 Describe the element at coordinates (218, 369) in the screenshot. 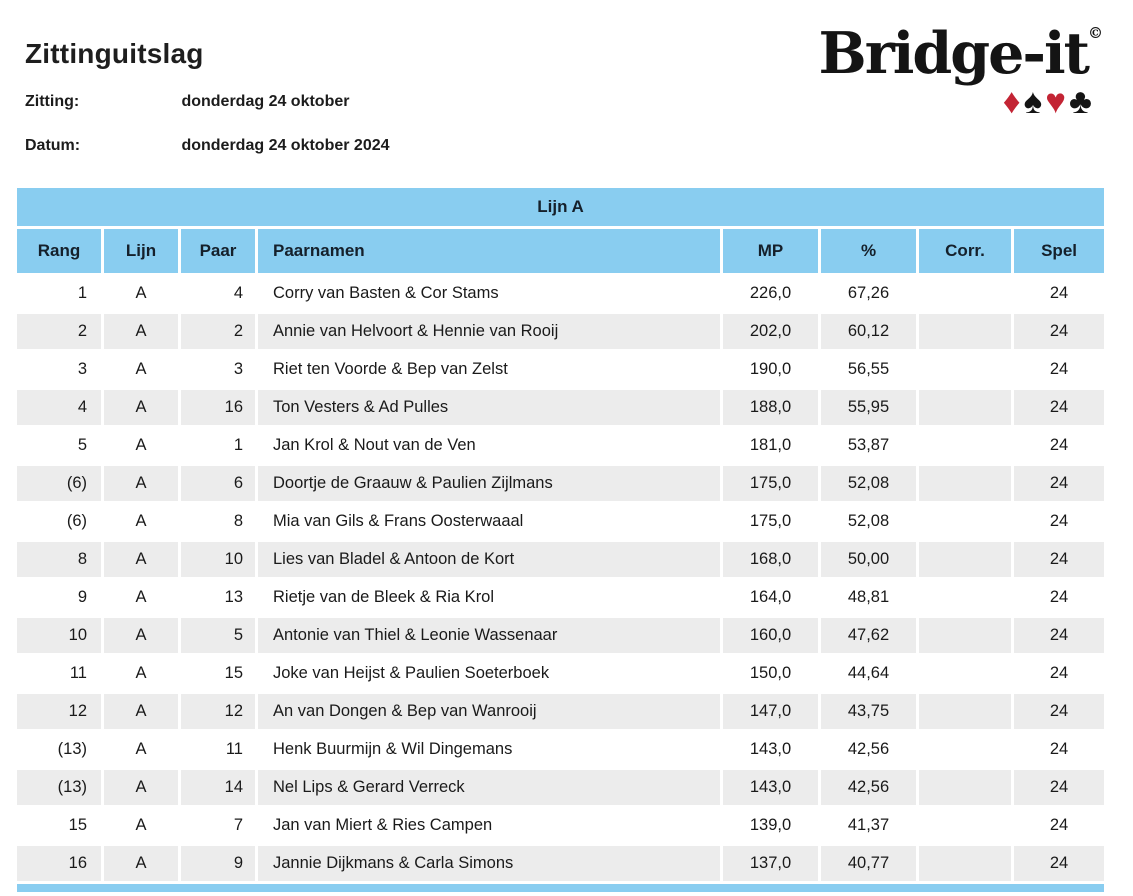

I see `cell-paar: 3` at that location.